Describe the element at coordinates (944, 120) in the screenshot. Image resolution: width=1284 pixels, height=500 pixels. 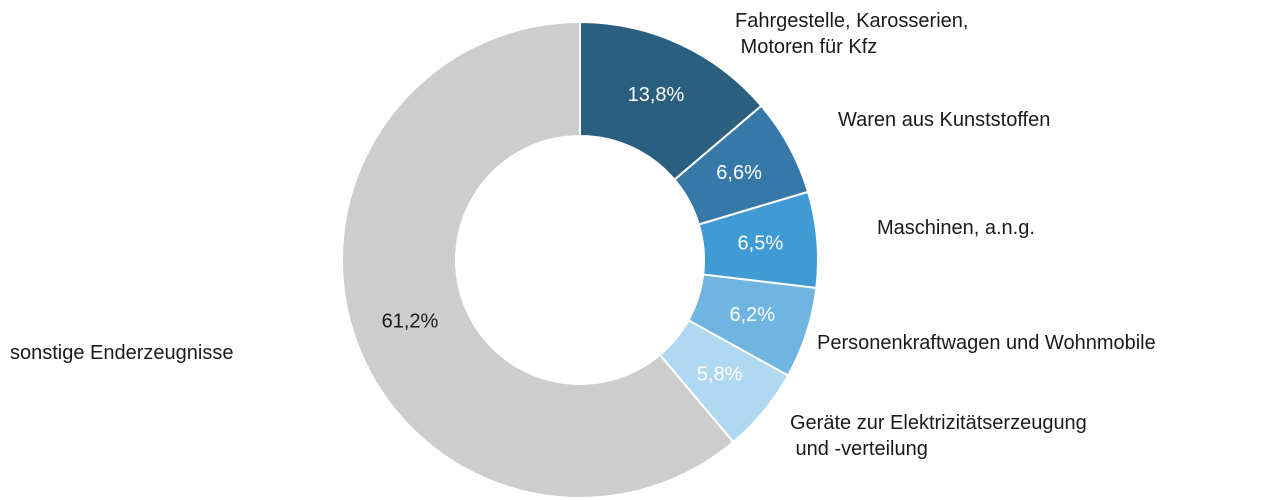
I see `category-label: Waren aus Kunststoffen` at that location.